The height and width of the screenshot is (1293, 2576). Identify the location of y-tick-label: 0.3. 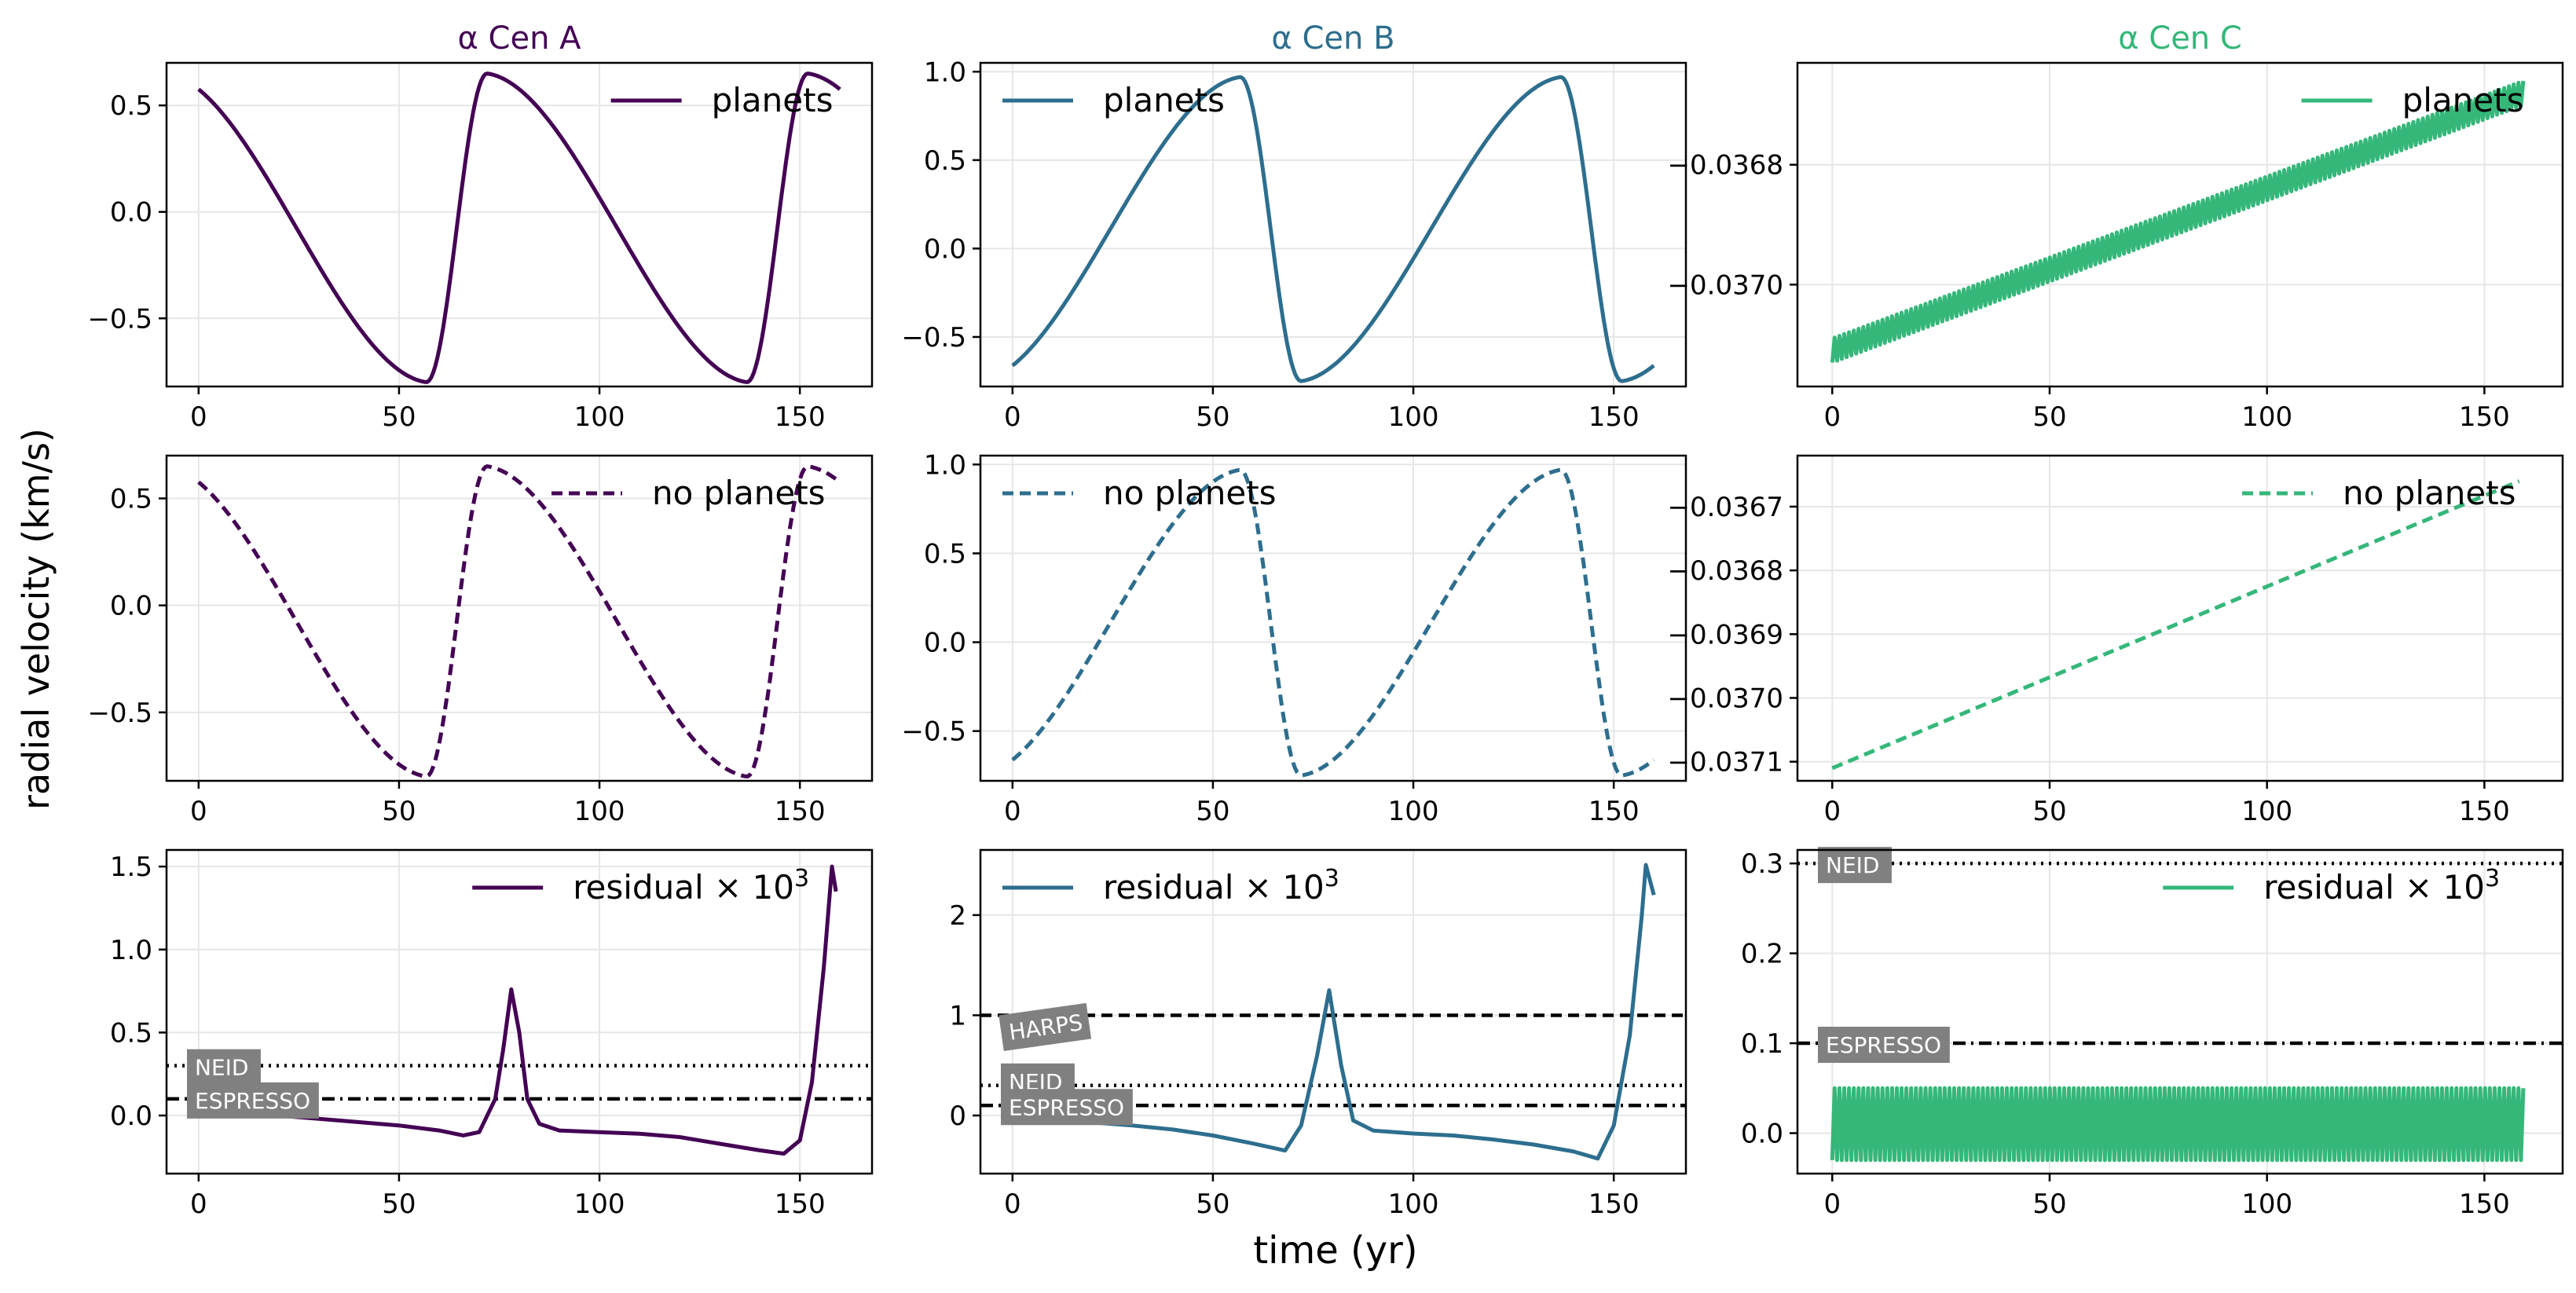
(1762, 864).